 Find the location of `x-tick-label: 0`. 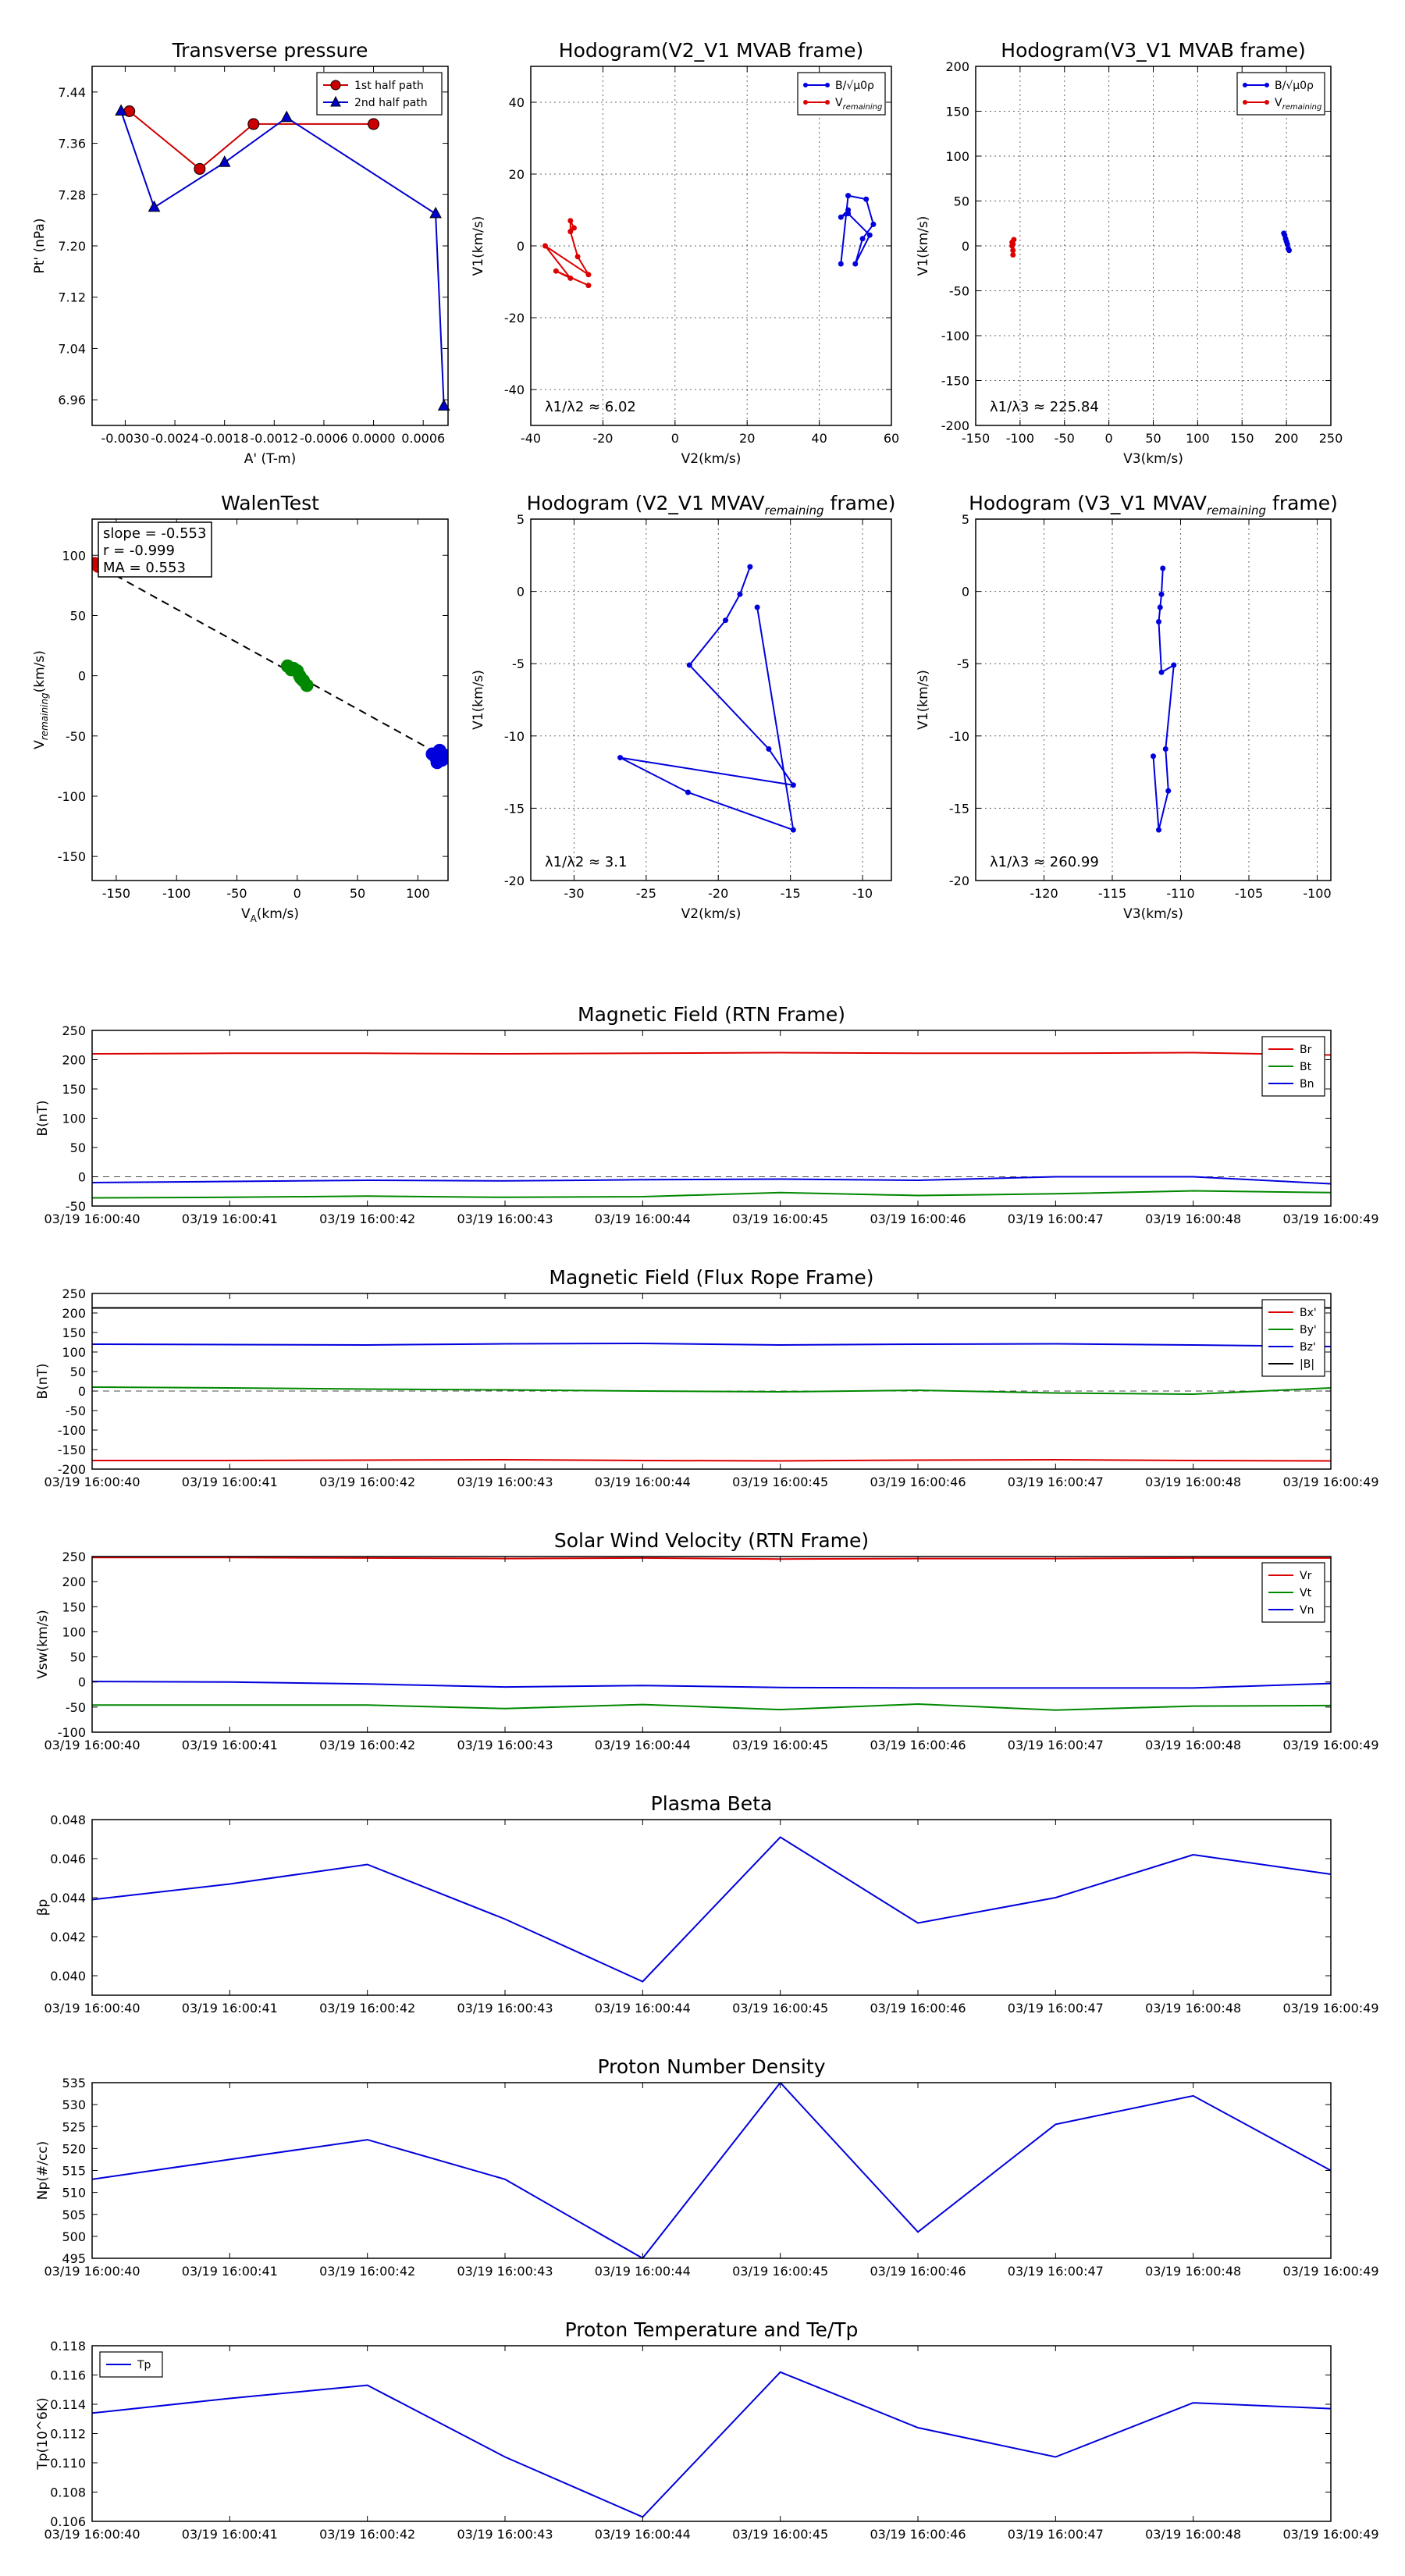

x-tick-label: 0 is located at coordinates (1109, 439).